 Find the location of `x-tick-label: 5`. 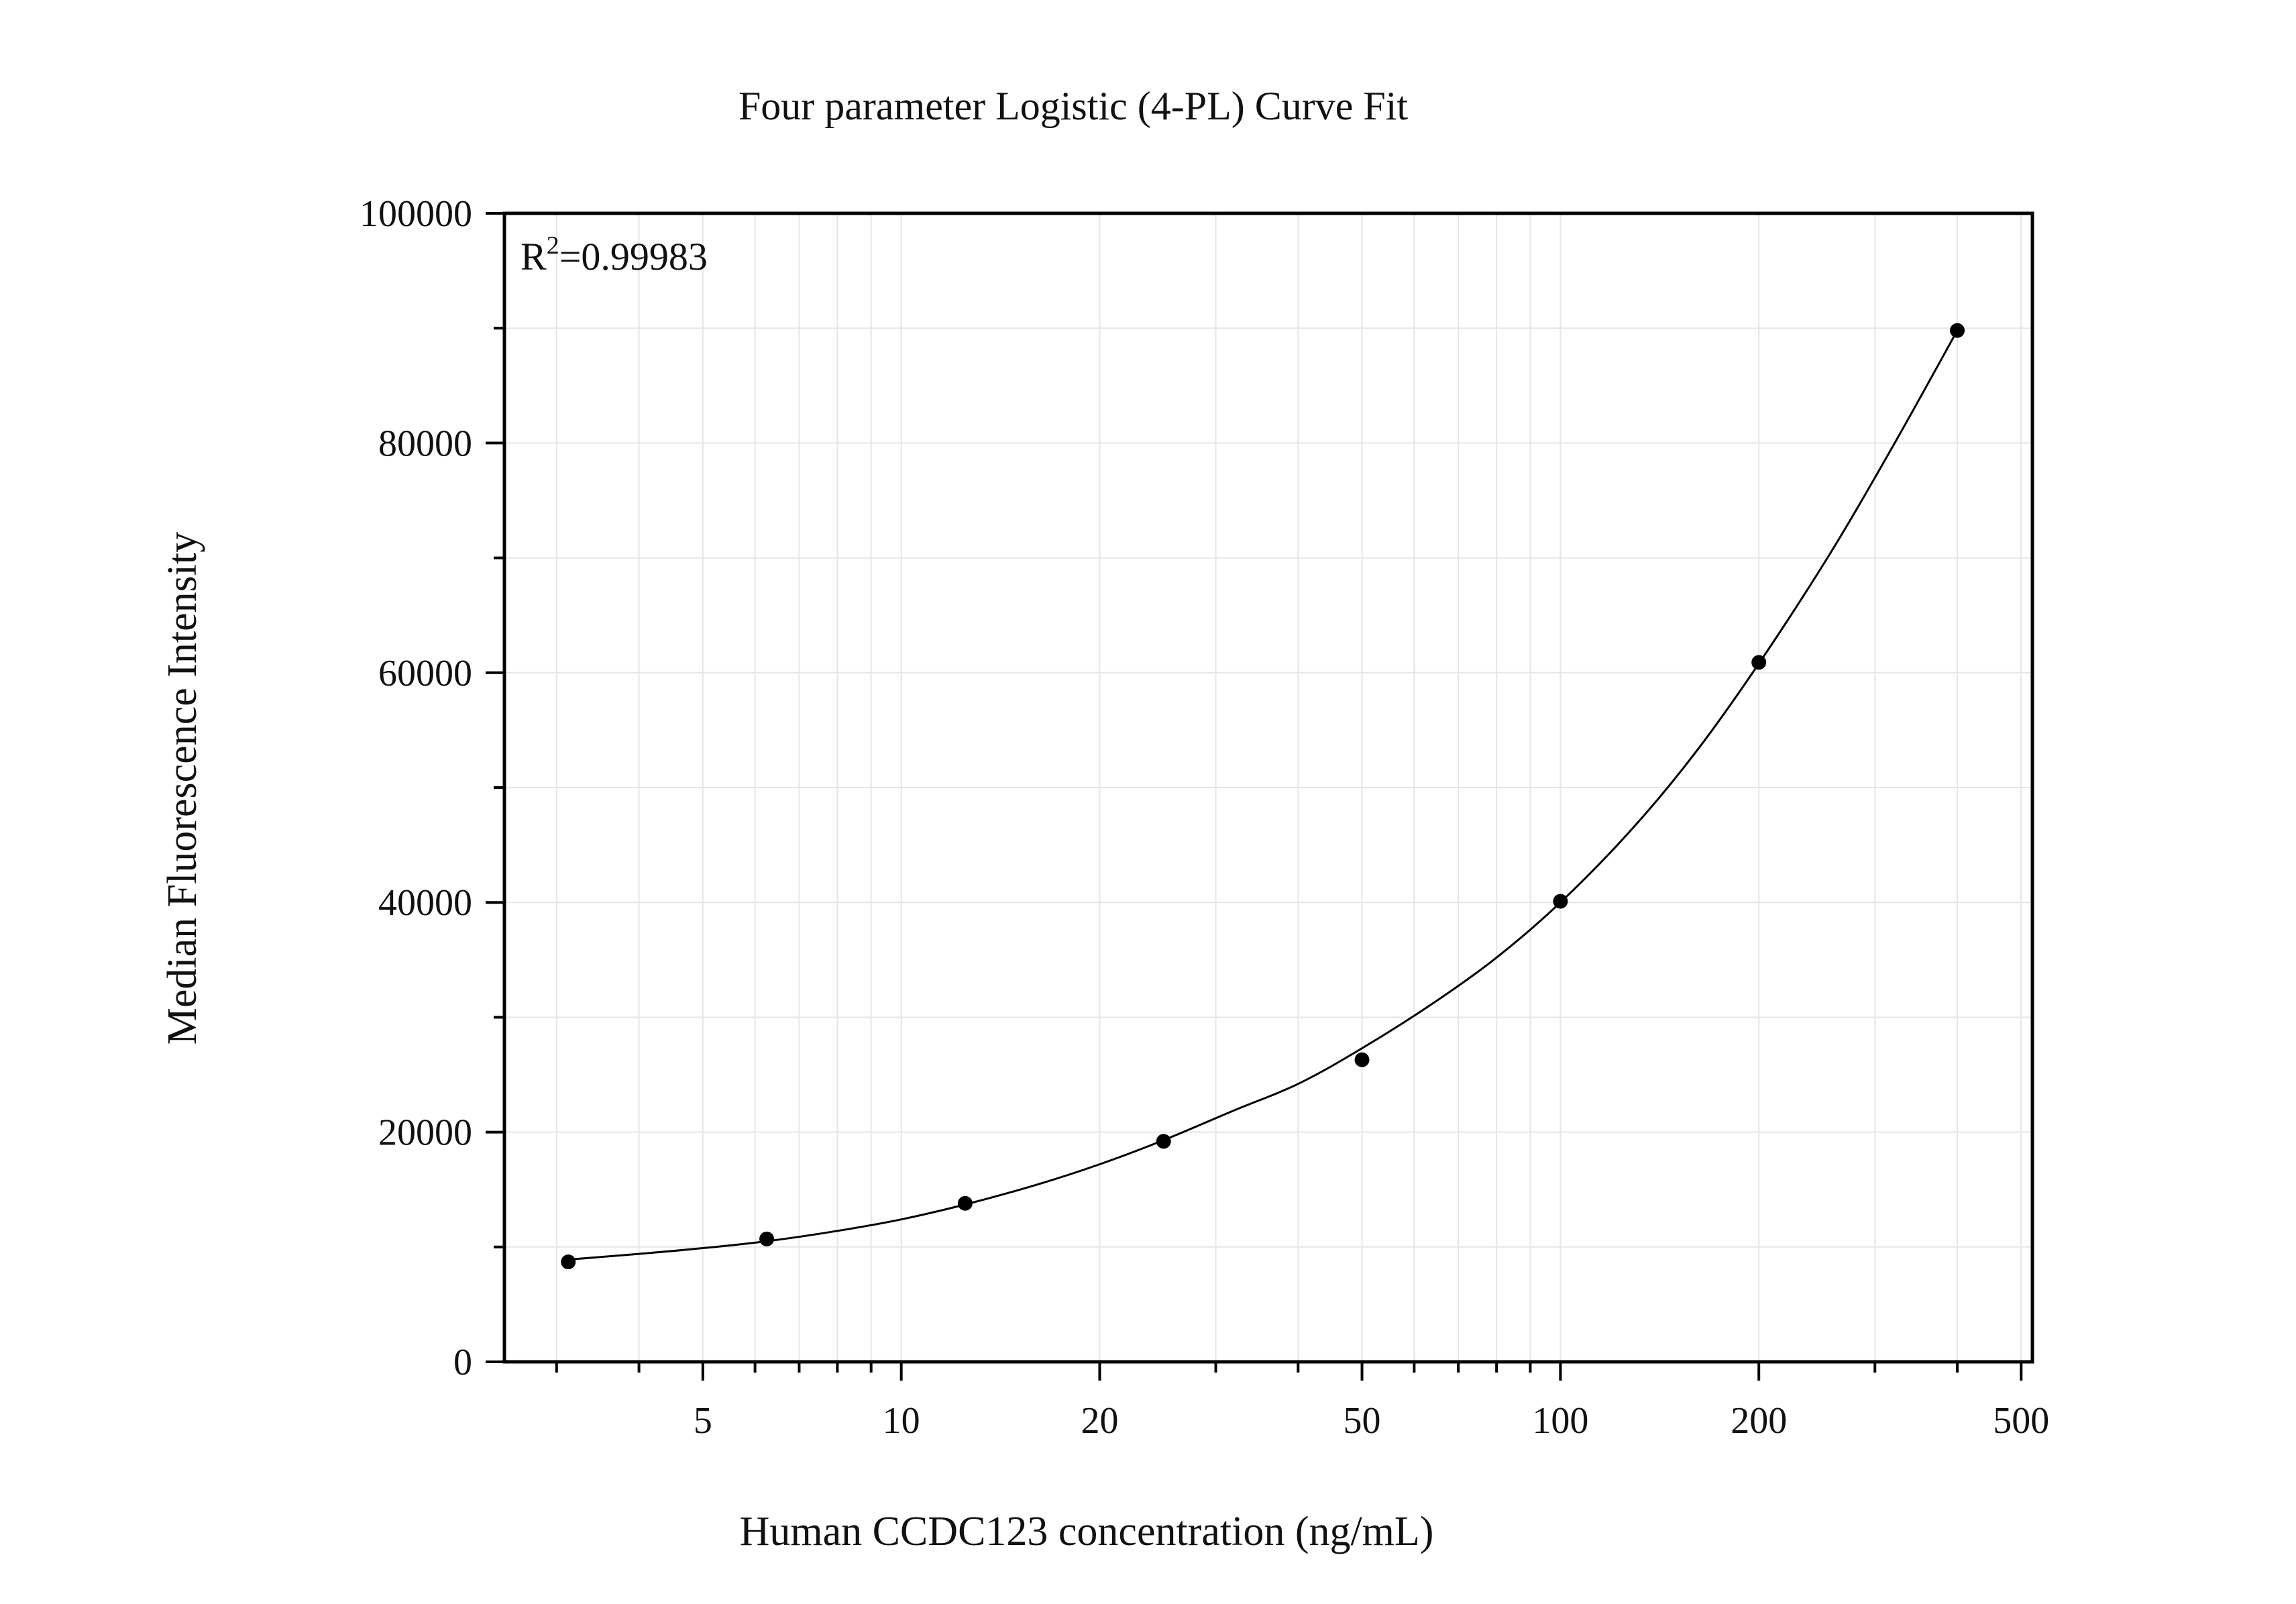

x-tick-label: 5 is located at coordinates (703, 1421).